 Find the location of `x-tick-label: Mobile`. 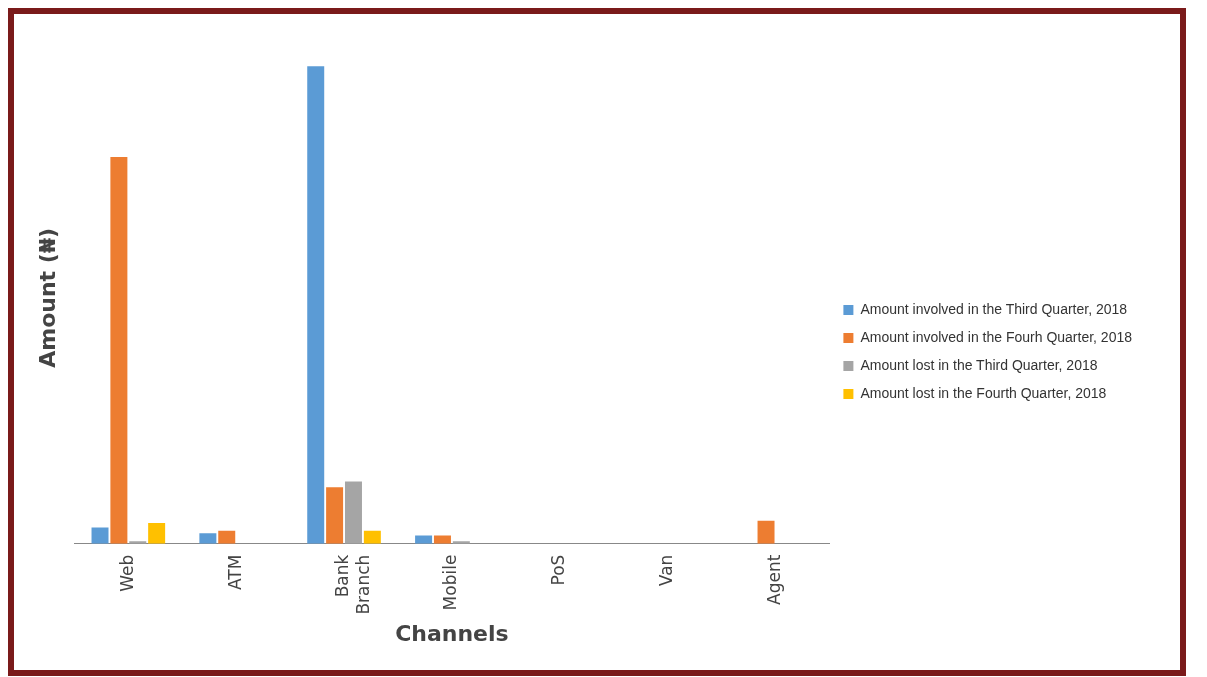

x-tick-label: Mobile is located at coordinates (450, 582).